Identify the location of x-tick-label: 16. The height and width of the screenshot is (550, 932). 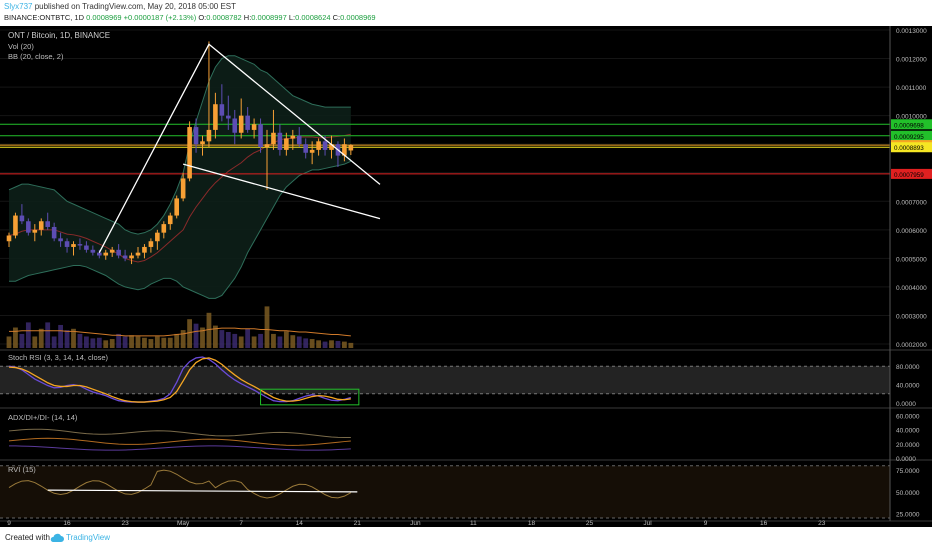
(764, 523).